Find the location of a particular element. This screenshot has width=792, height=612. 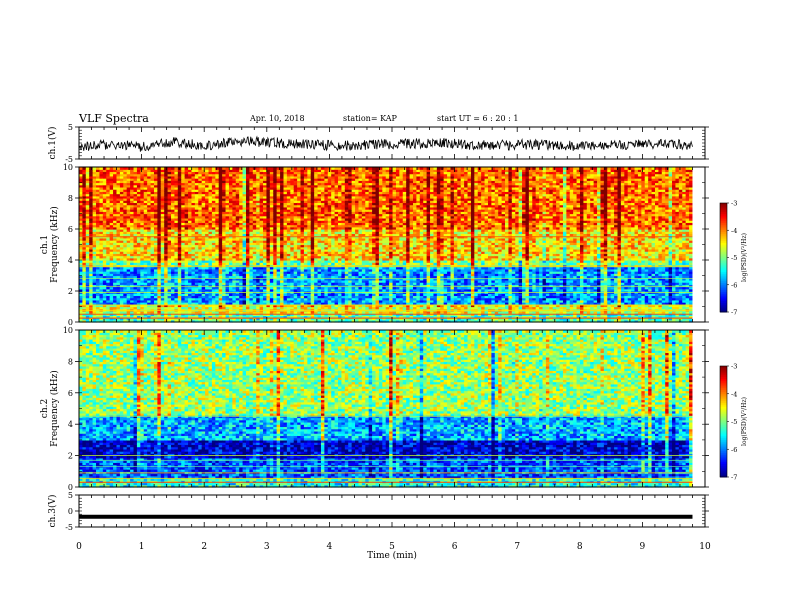

x-axis-tick-labels: 0 1 2 3 4 5 6 7 8 9 10 is located at coordinates (393, 547).